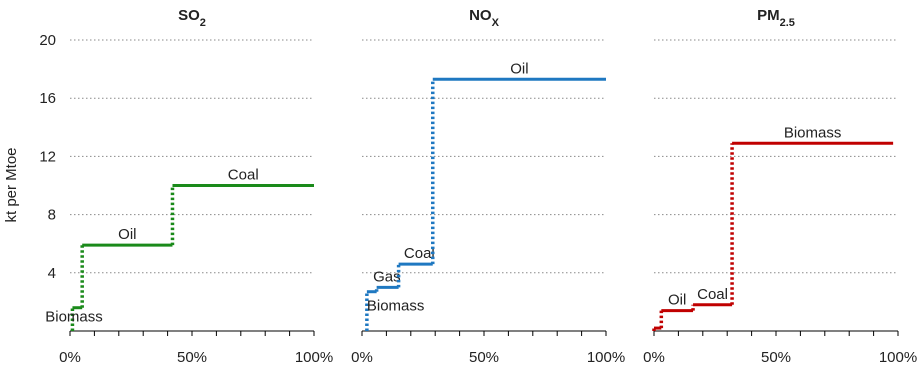 The width and height of the screenshot is (924, 377). Describe the element at coordinates (203, 23) in the screenshot. I see `panel-title-subscript: 2` at that location.